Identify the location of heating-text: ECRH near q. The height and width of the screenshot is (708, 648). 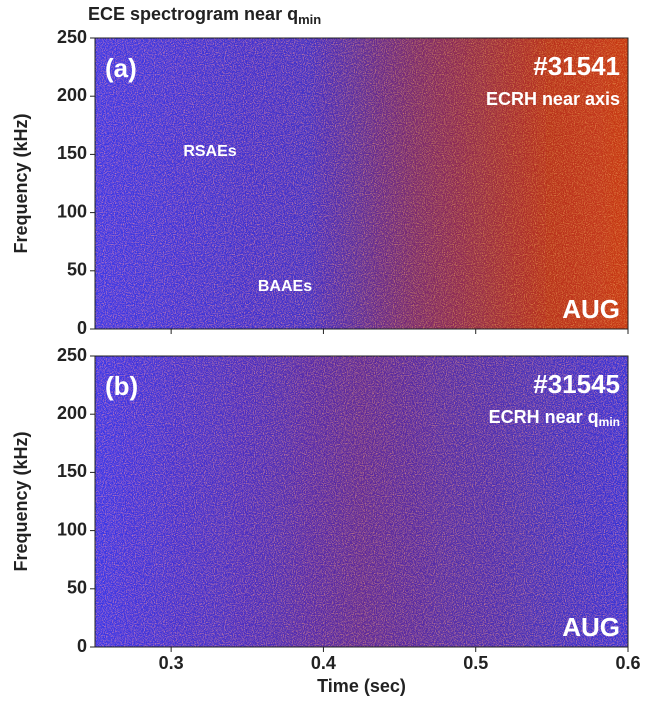
(544, 417).